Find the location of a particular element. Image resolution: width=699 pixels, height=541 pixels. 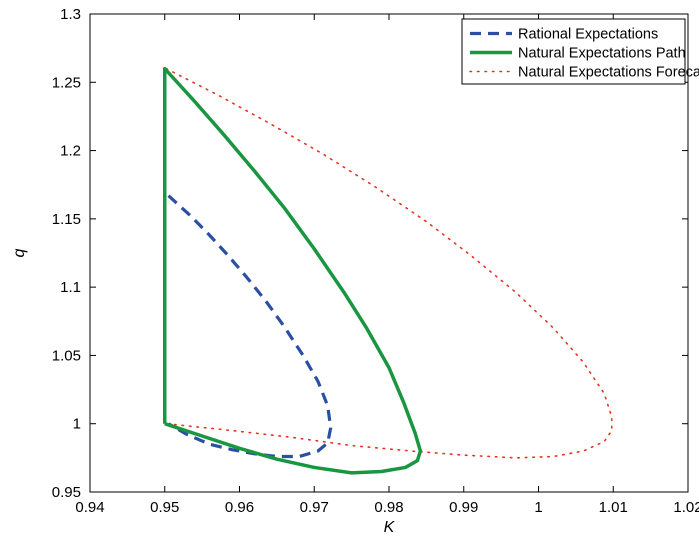

legend-label-2: Natural Expectations Forecast is located at coordinates (608, 73).